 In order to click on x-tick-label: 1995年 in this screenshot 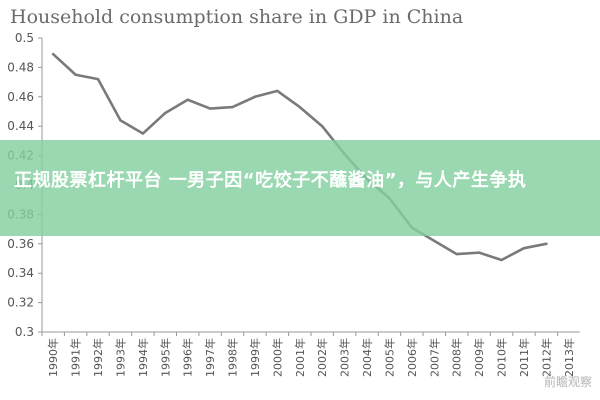, I will do `click(165, 357)`.